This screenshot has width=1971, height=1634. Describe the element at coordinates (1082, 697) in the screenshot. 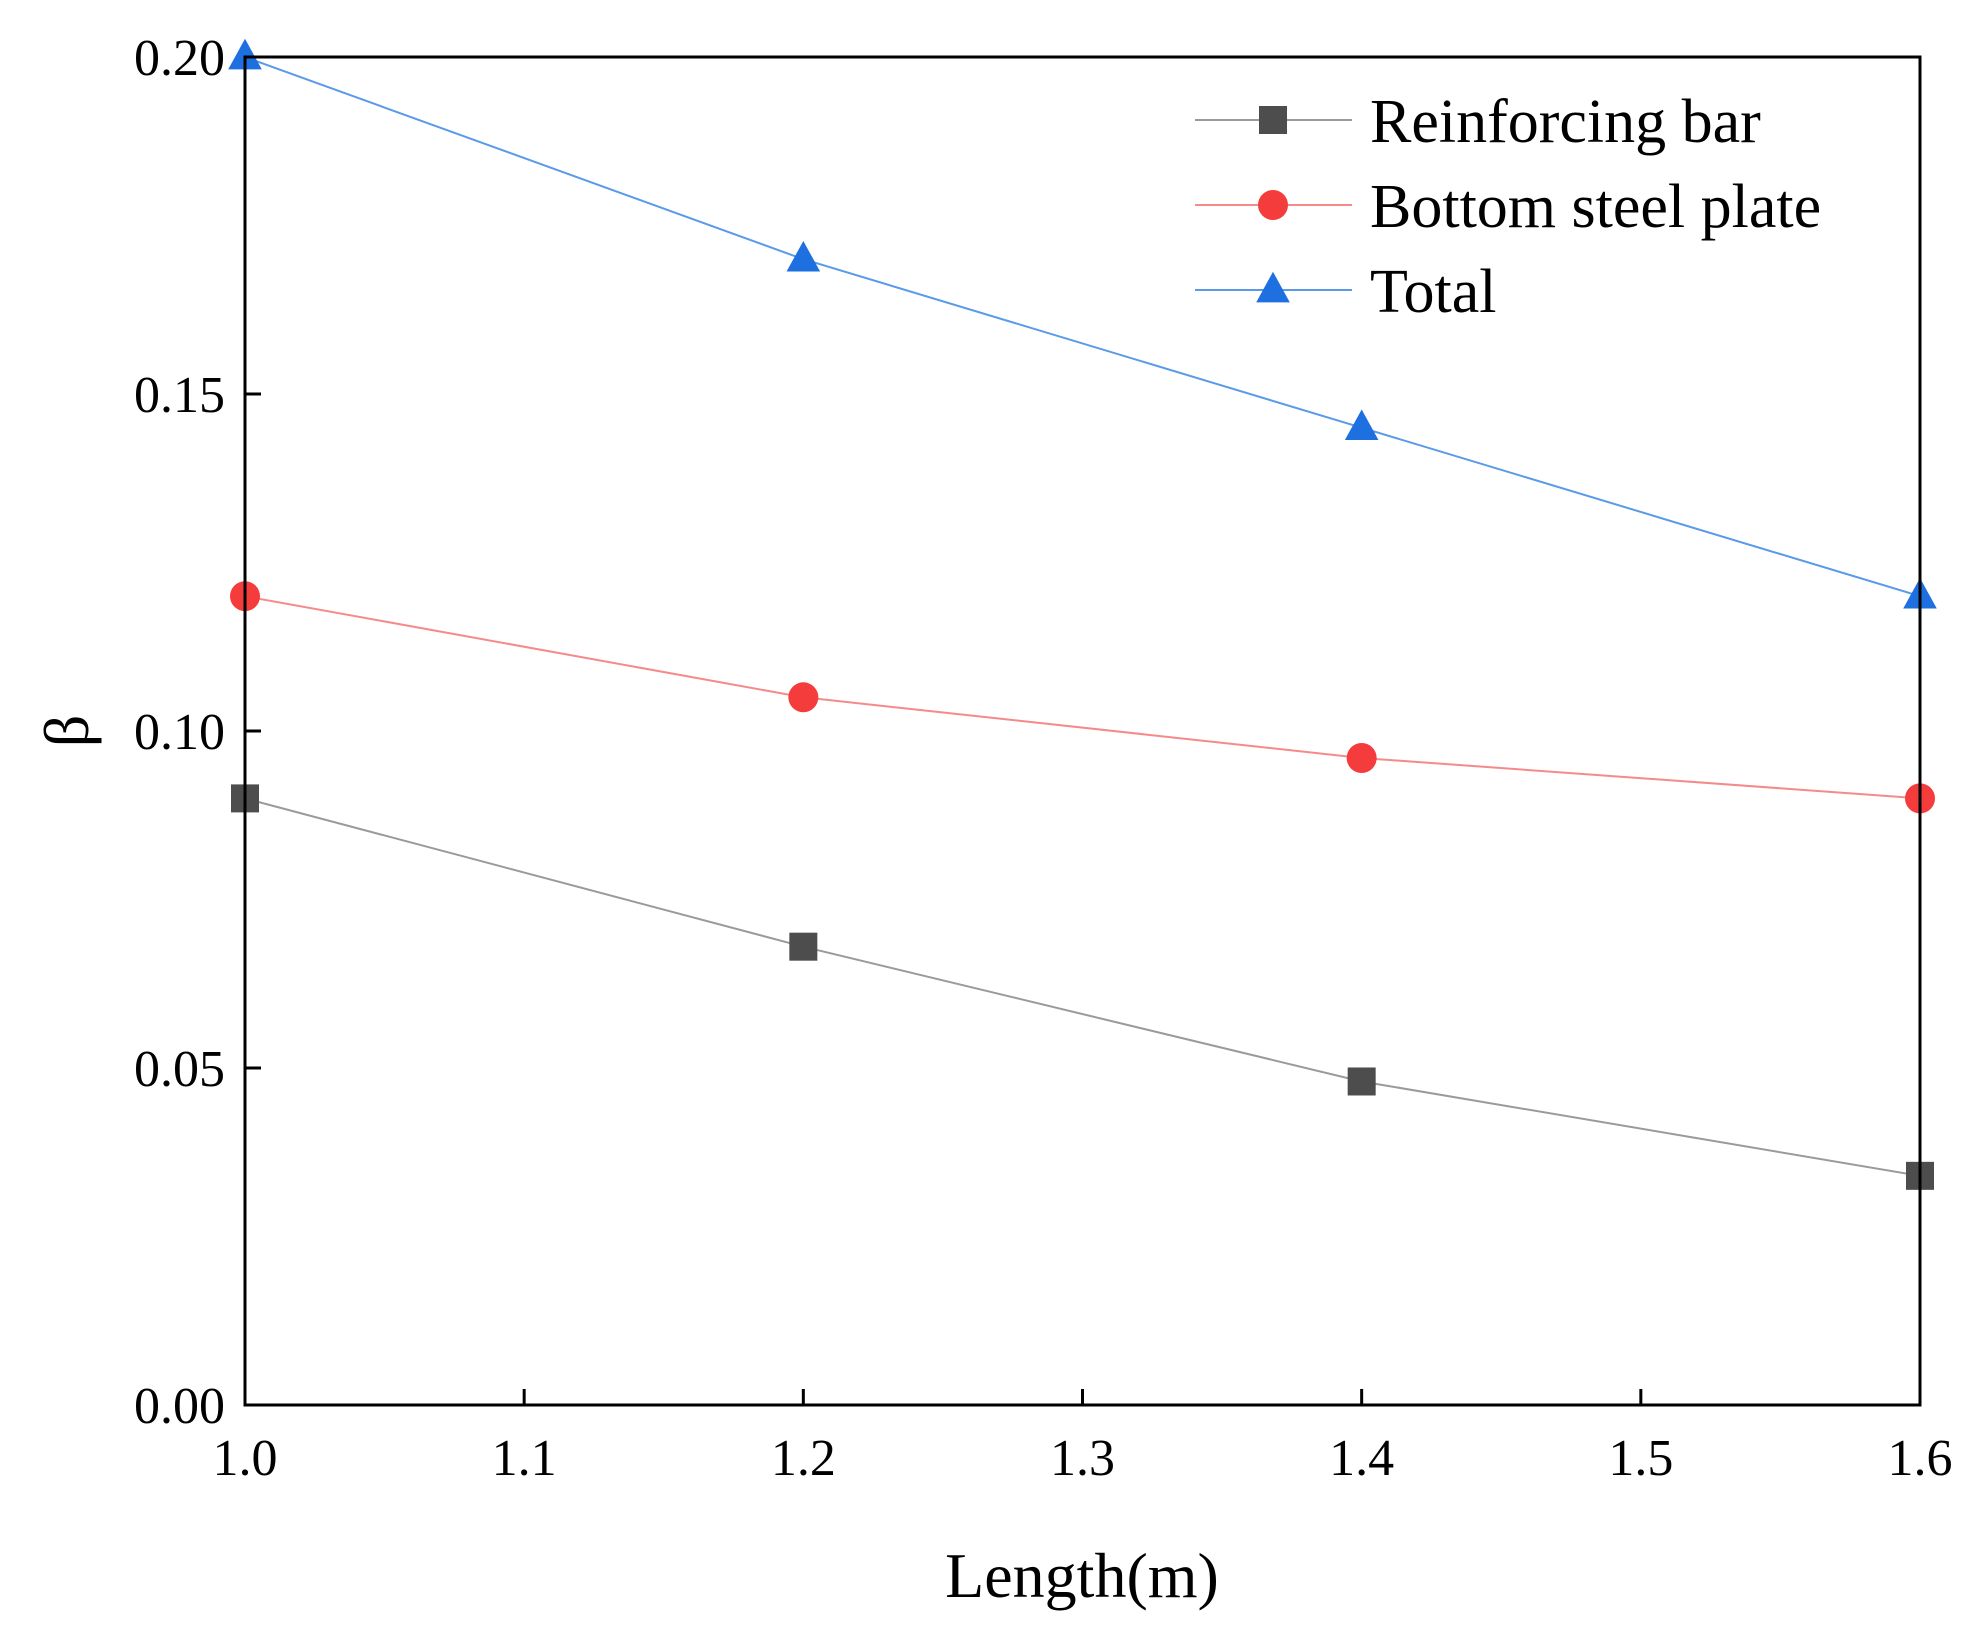

I see `series-line-bottom-steel-plate` at that location.